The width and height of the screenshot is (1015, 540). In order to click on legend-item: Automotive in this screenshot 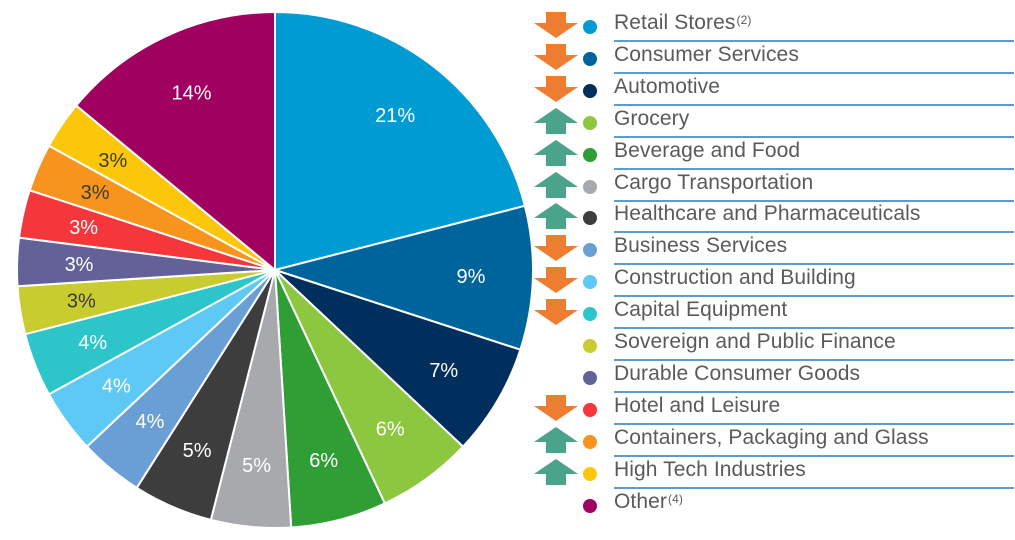, I will do `click(772, 90)`.